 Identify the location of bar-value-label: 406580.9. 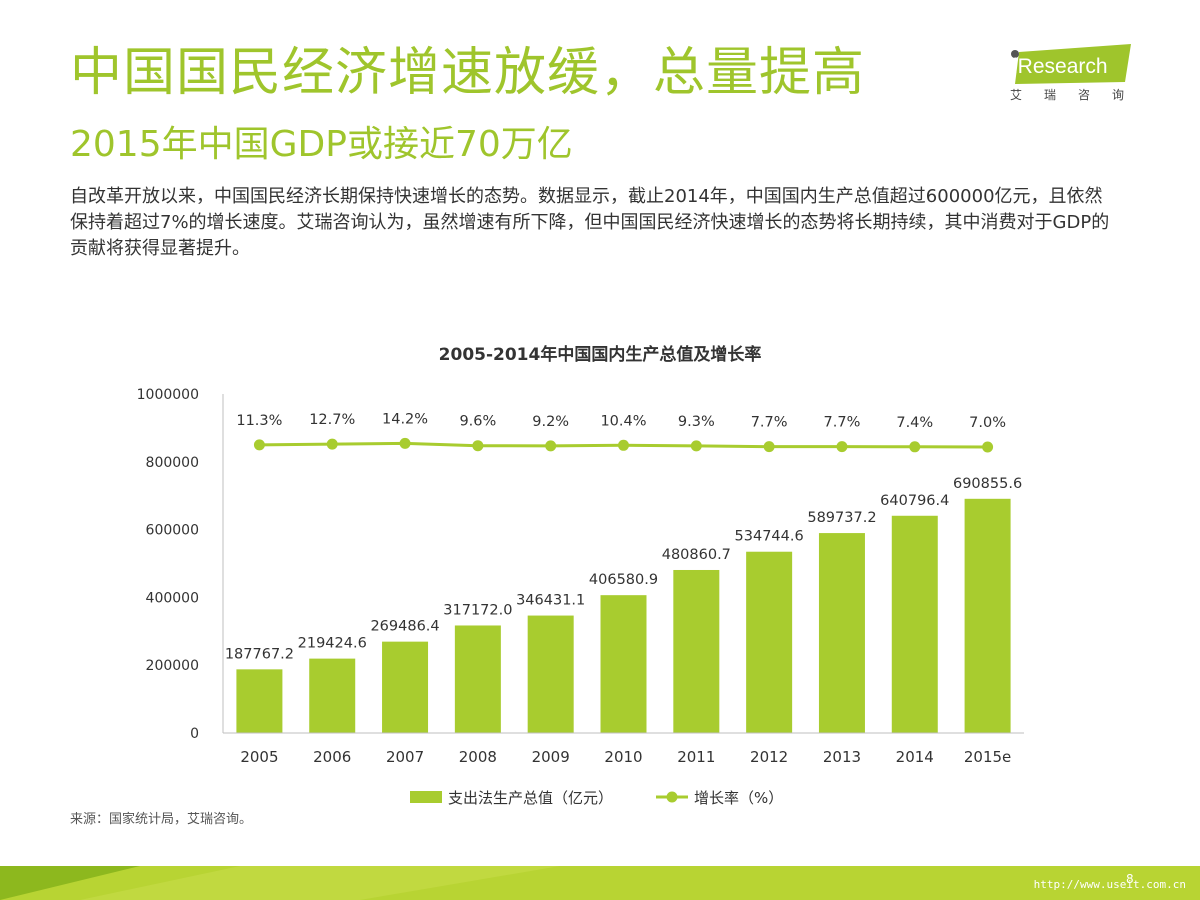
(623, 580).